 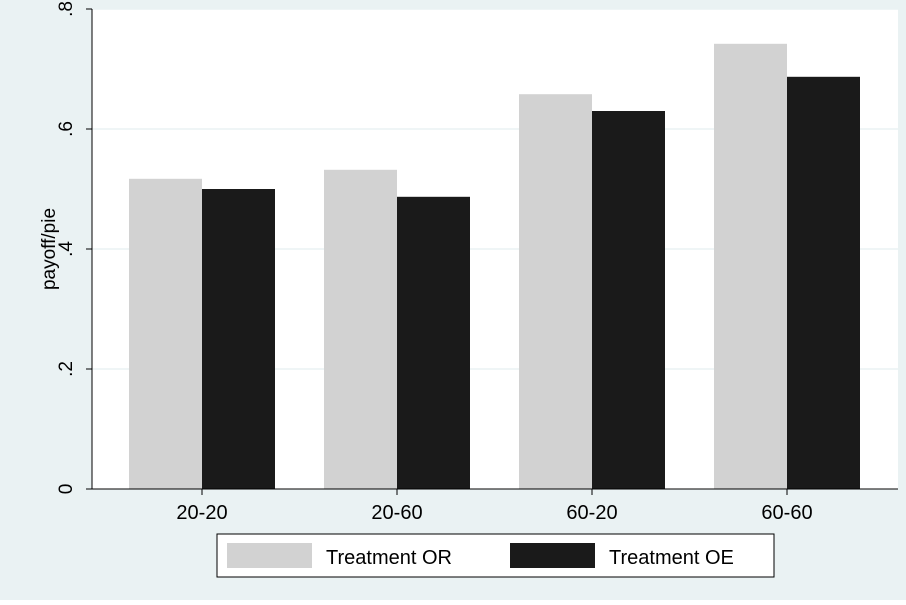 What do you see at coordinates (389, 558) in the screenshot?
I see `legend-label-treatment-or: Treatment OR` at bounding box center [389, 558].